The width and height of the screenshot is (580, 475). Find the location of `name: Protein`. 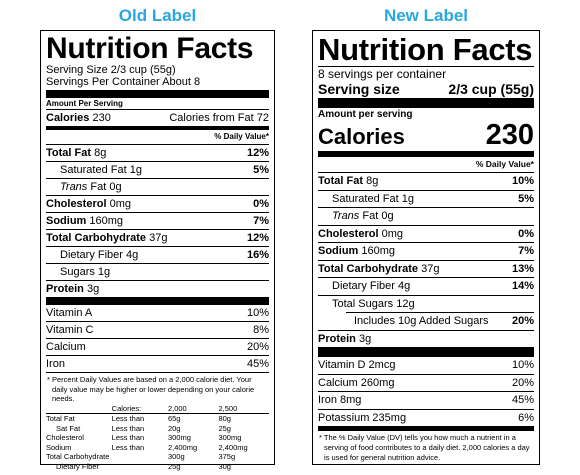

name: Protein is located at coordinates (337, 338).